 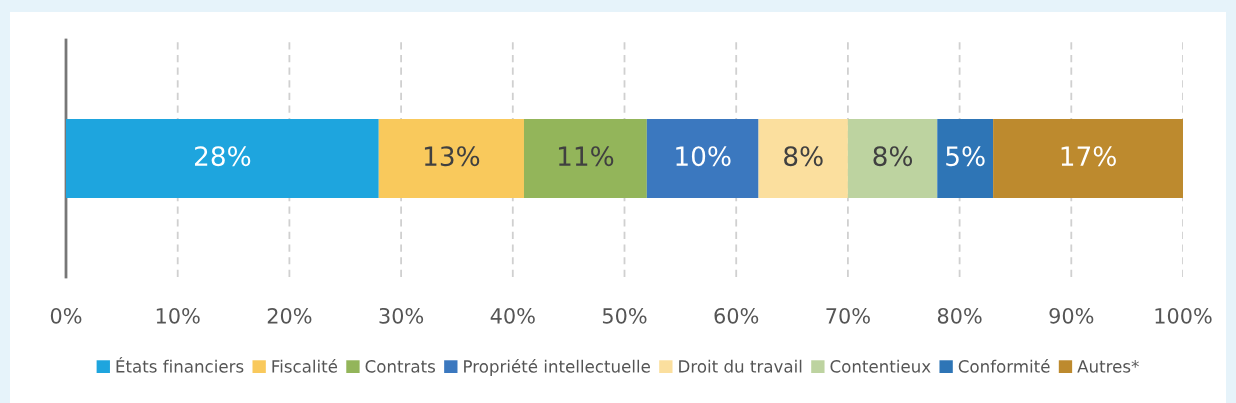 I want to click on legend-label: Droit du travail, so click(x=740, y=366).